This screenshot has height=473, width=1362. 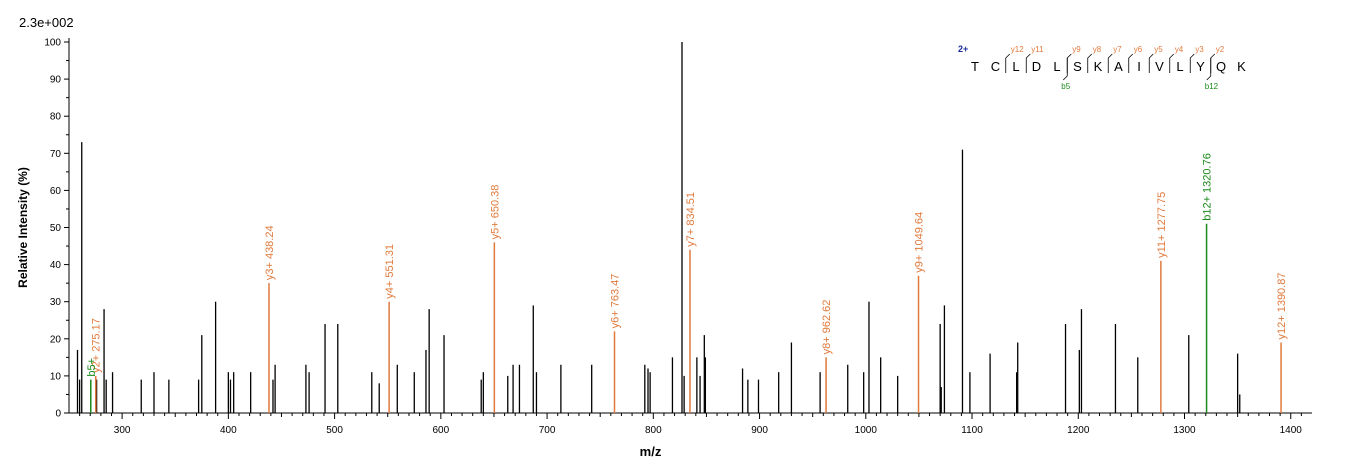 I want to click on peak-annotation: y7+ 834.51, so click(x=691, y=219).